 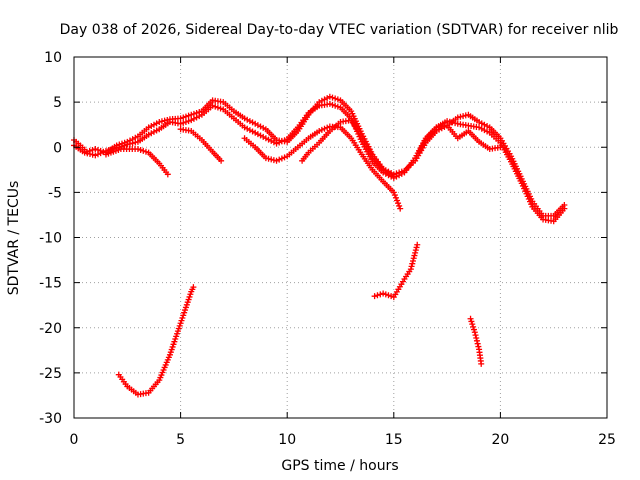 I want to click on x-tick-label: 5, so click(x=180, y=440).